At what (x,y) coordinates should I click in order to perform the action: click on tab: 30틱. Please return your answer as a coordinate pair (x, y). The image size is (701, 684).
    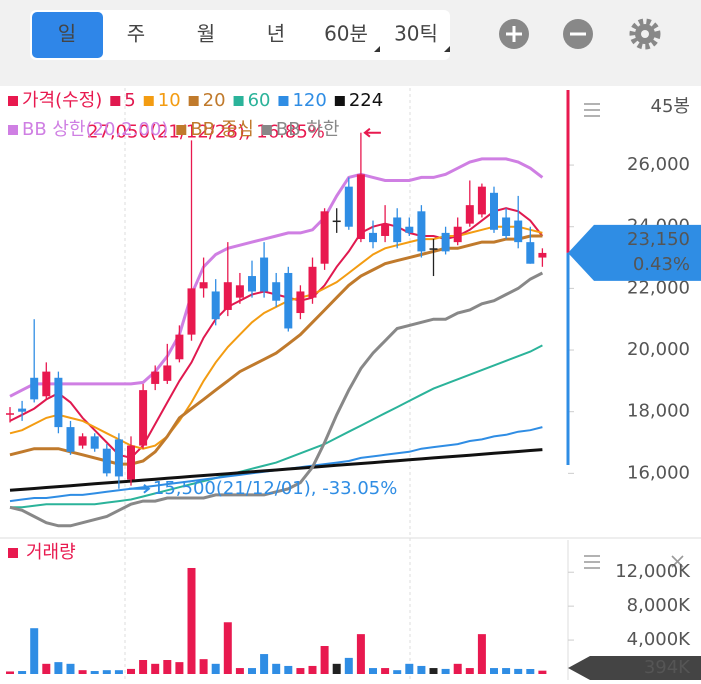
    Looking at the image, I should click on (416, 34).